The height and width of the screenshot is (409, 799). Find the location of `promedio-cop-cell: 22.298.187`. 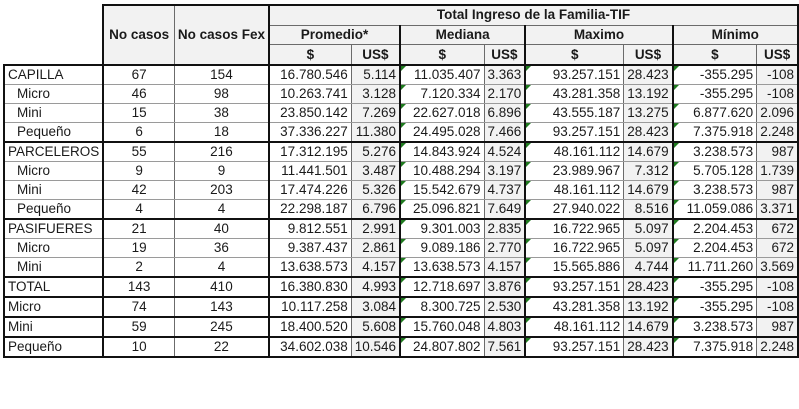

promedio-cop-cell: 22.298.187 is located at coordinates (310, 209).